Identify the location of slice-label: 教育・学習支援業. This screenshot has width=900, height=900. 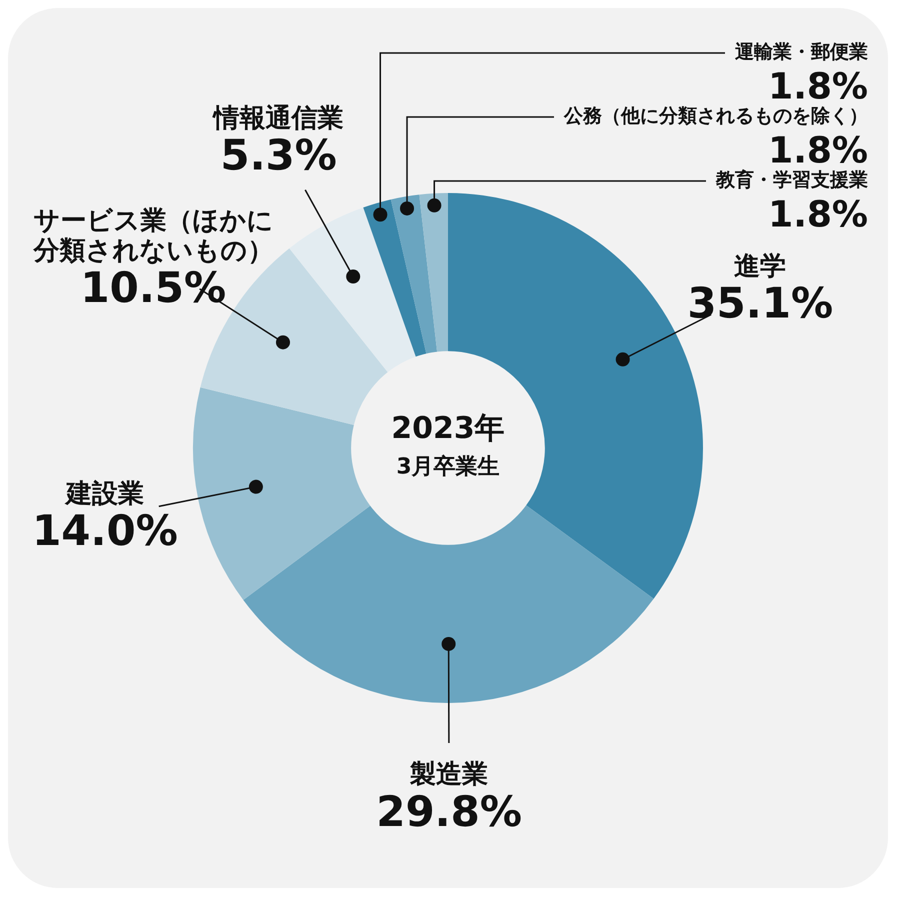
(791, 179).